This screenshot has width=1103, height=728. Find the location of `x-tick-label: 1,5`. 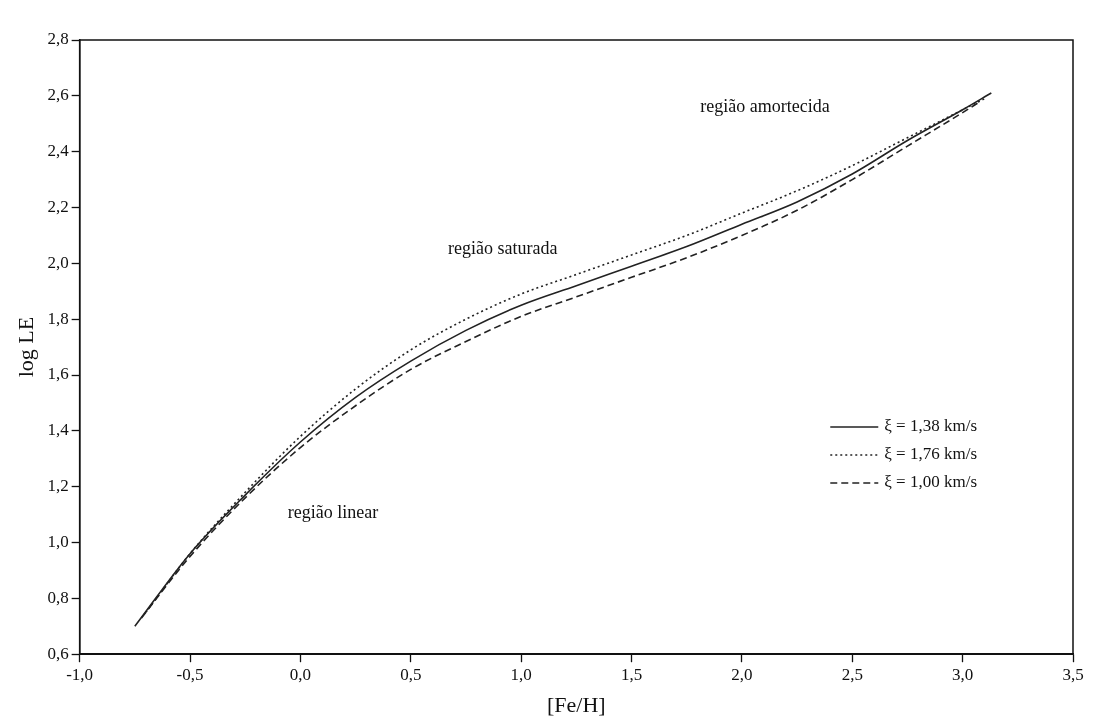

x-tick-label: 1,5 is located at coordinates (631, 674).